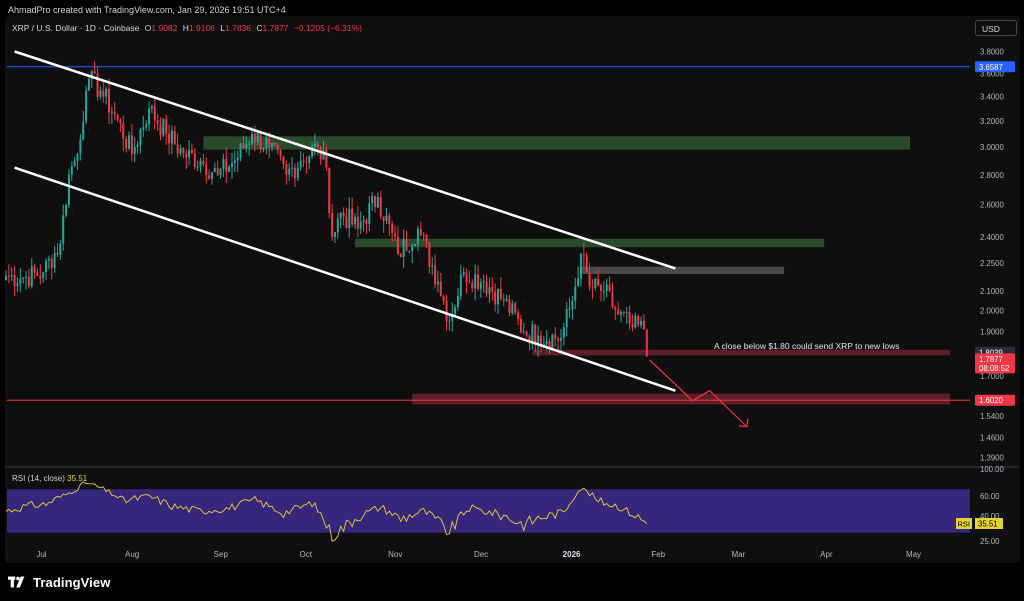 This screenshot has height=601, width=1024. What do you see at coordinates (992, 291) in the screenshot?
I see `price-tick-label: 2.1000` at bounding box center [992, 291].